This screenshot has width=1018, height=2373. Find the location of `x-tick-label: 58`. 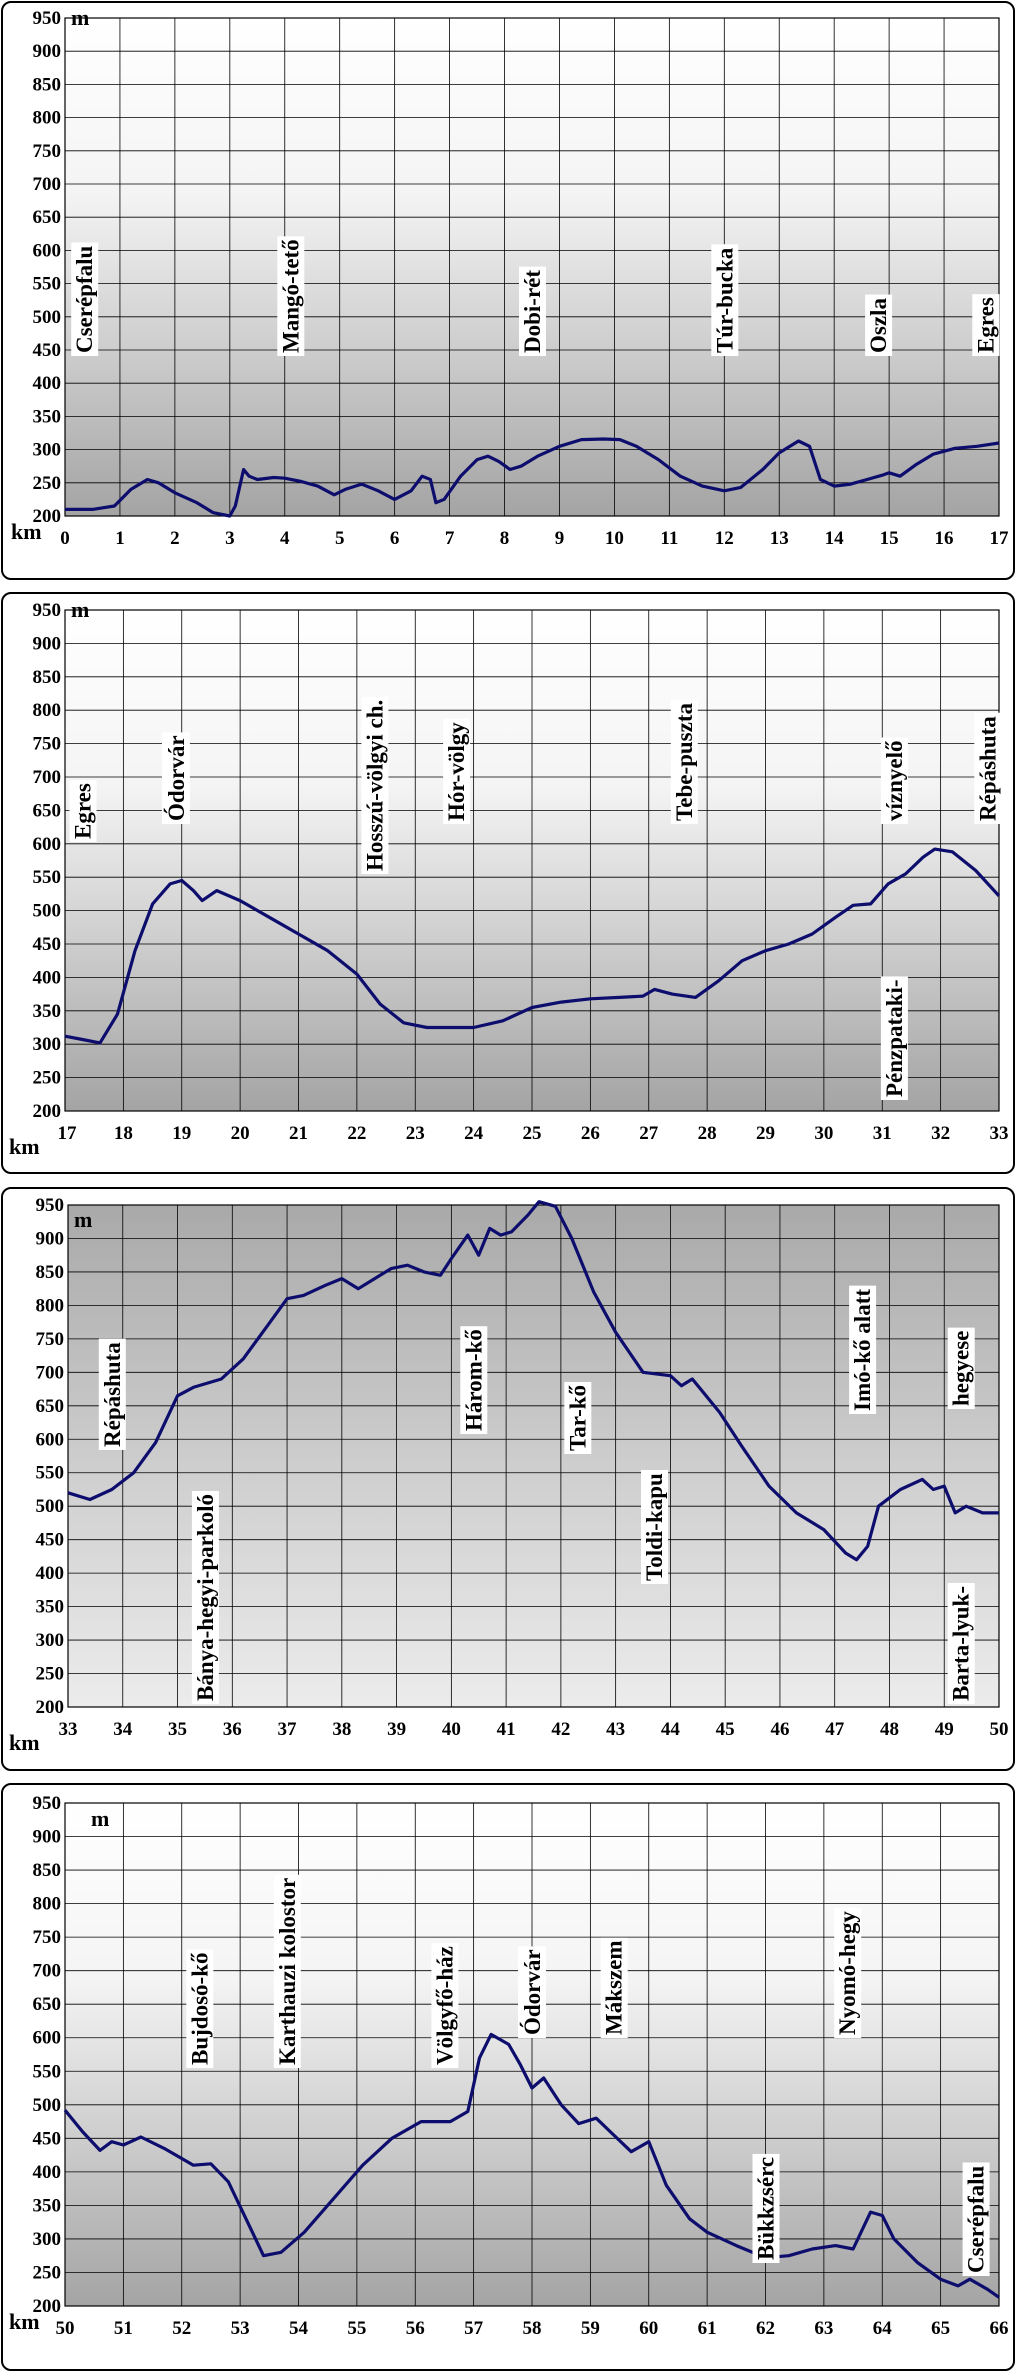

x-tick-label: 58 is located at coordinates (532, 2328).